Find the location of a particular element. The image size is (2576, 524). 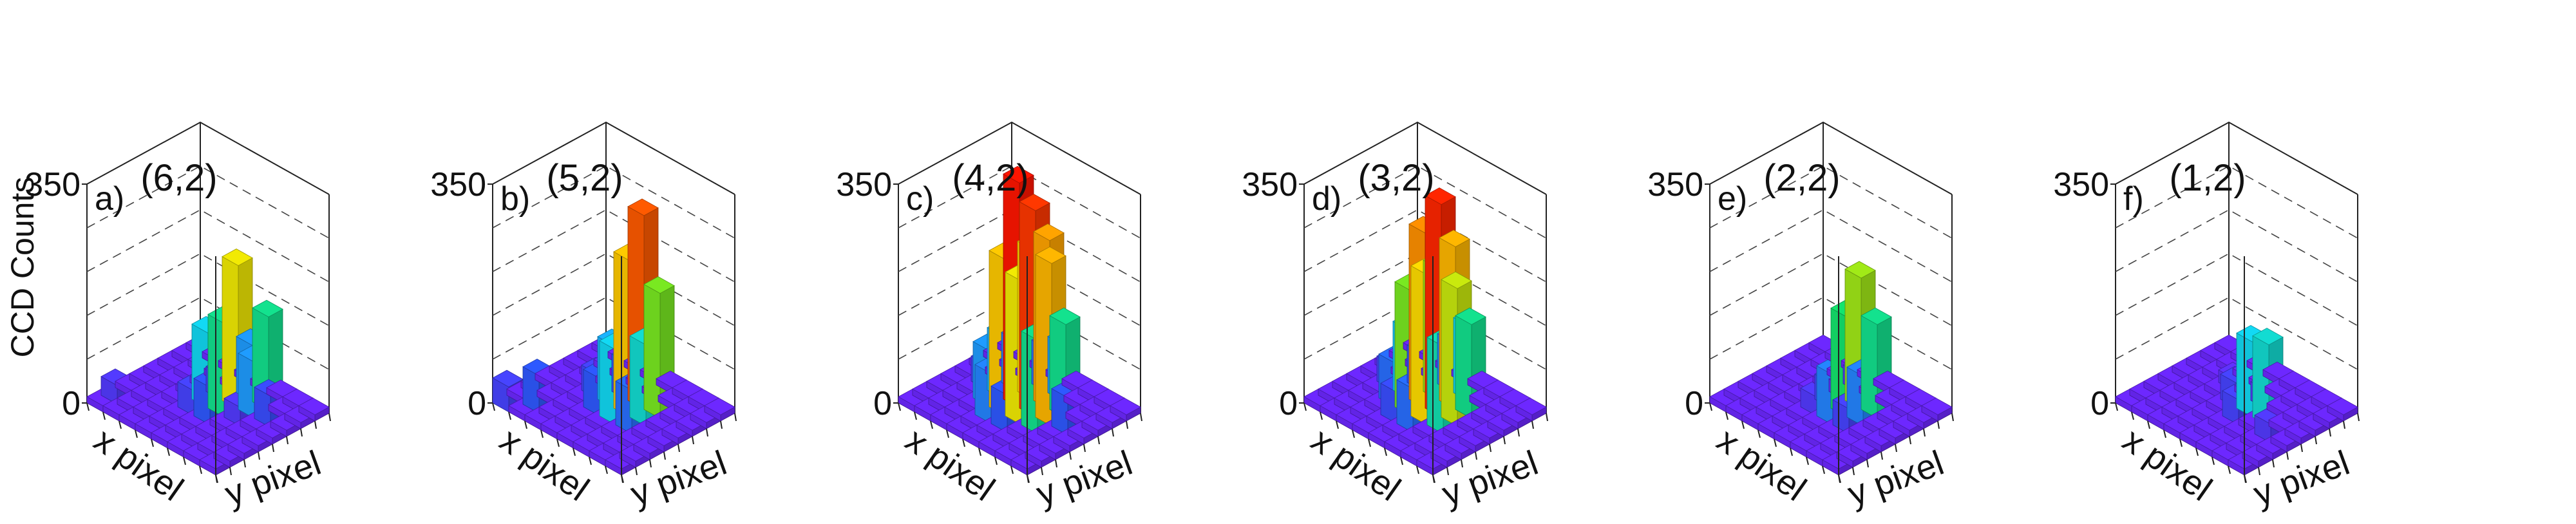

panel-letter: d) is located at coordinates (1326, 199).